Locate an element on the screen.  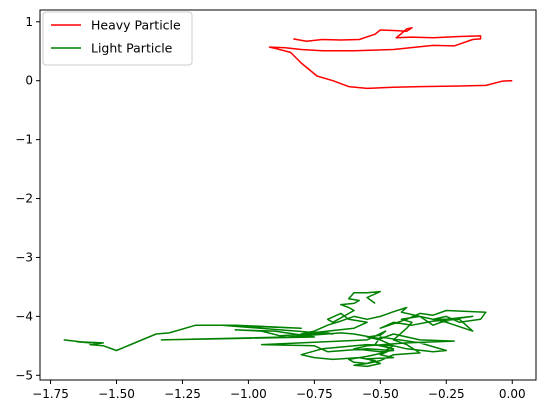
y-tick-label: 1 is located at coordinates (29, 22).